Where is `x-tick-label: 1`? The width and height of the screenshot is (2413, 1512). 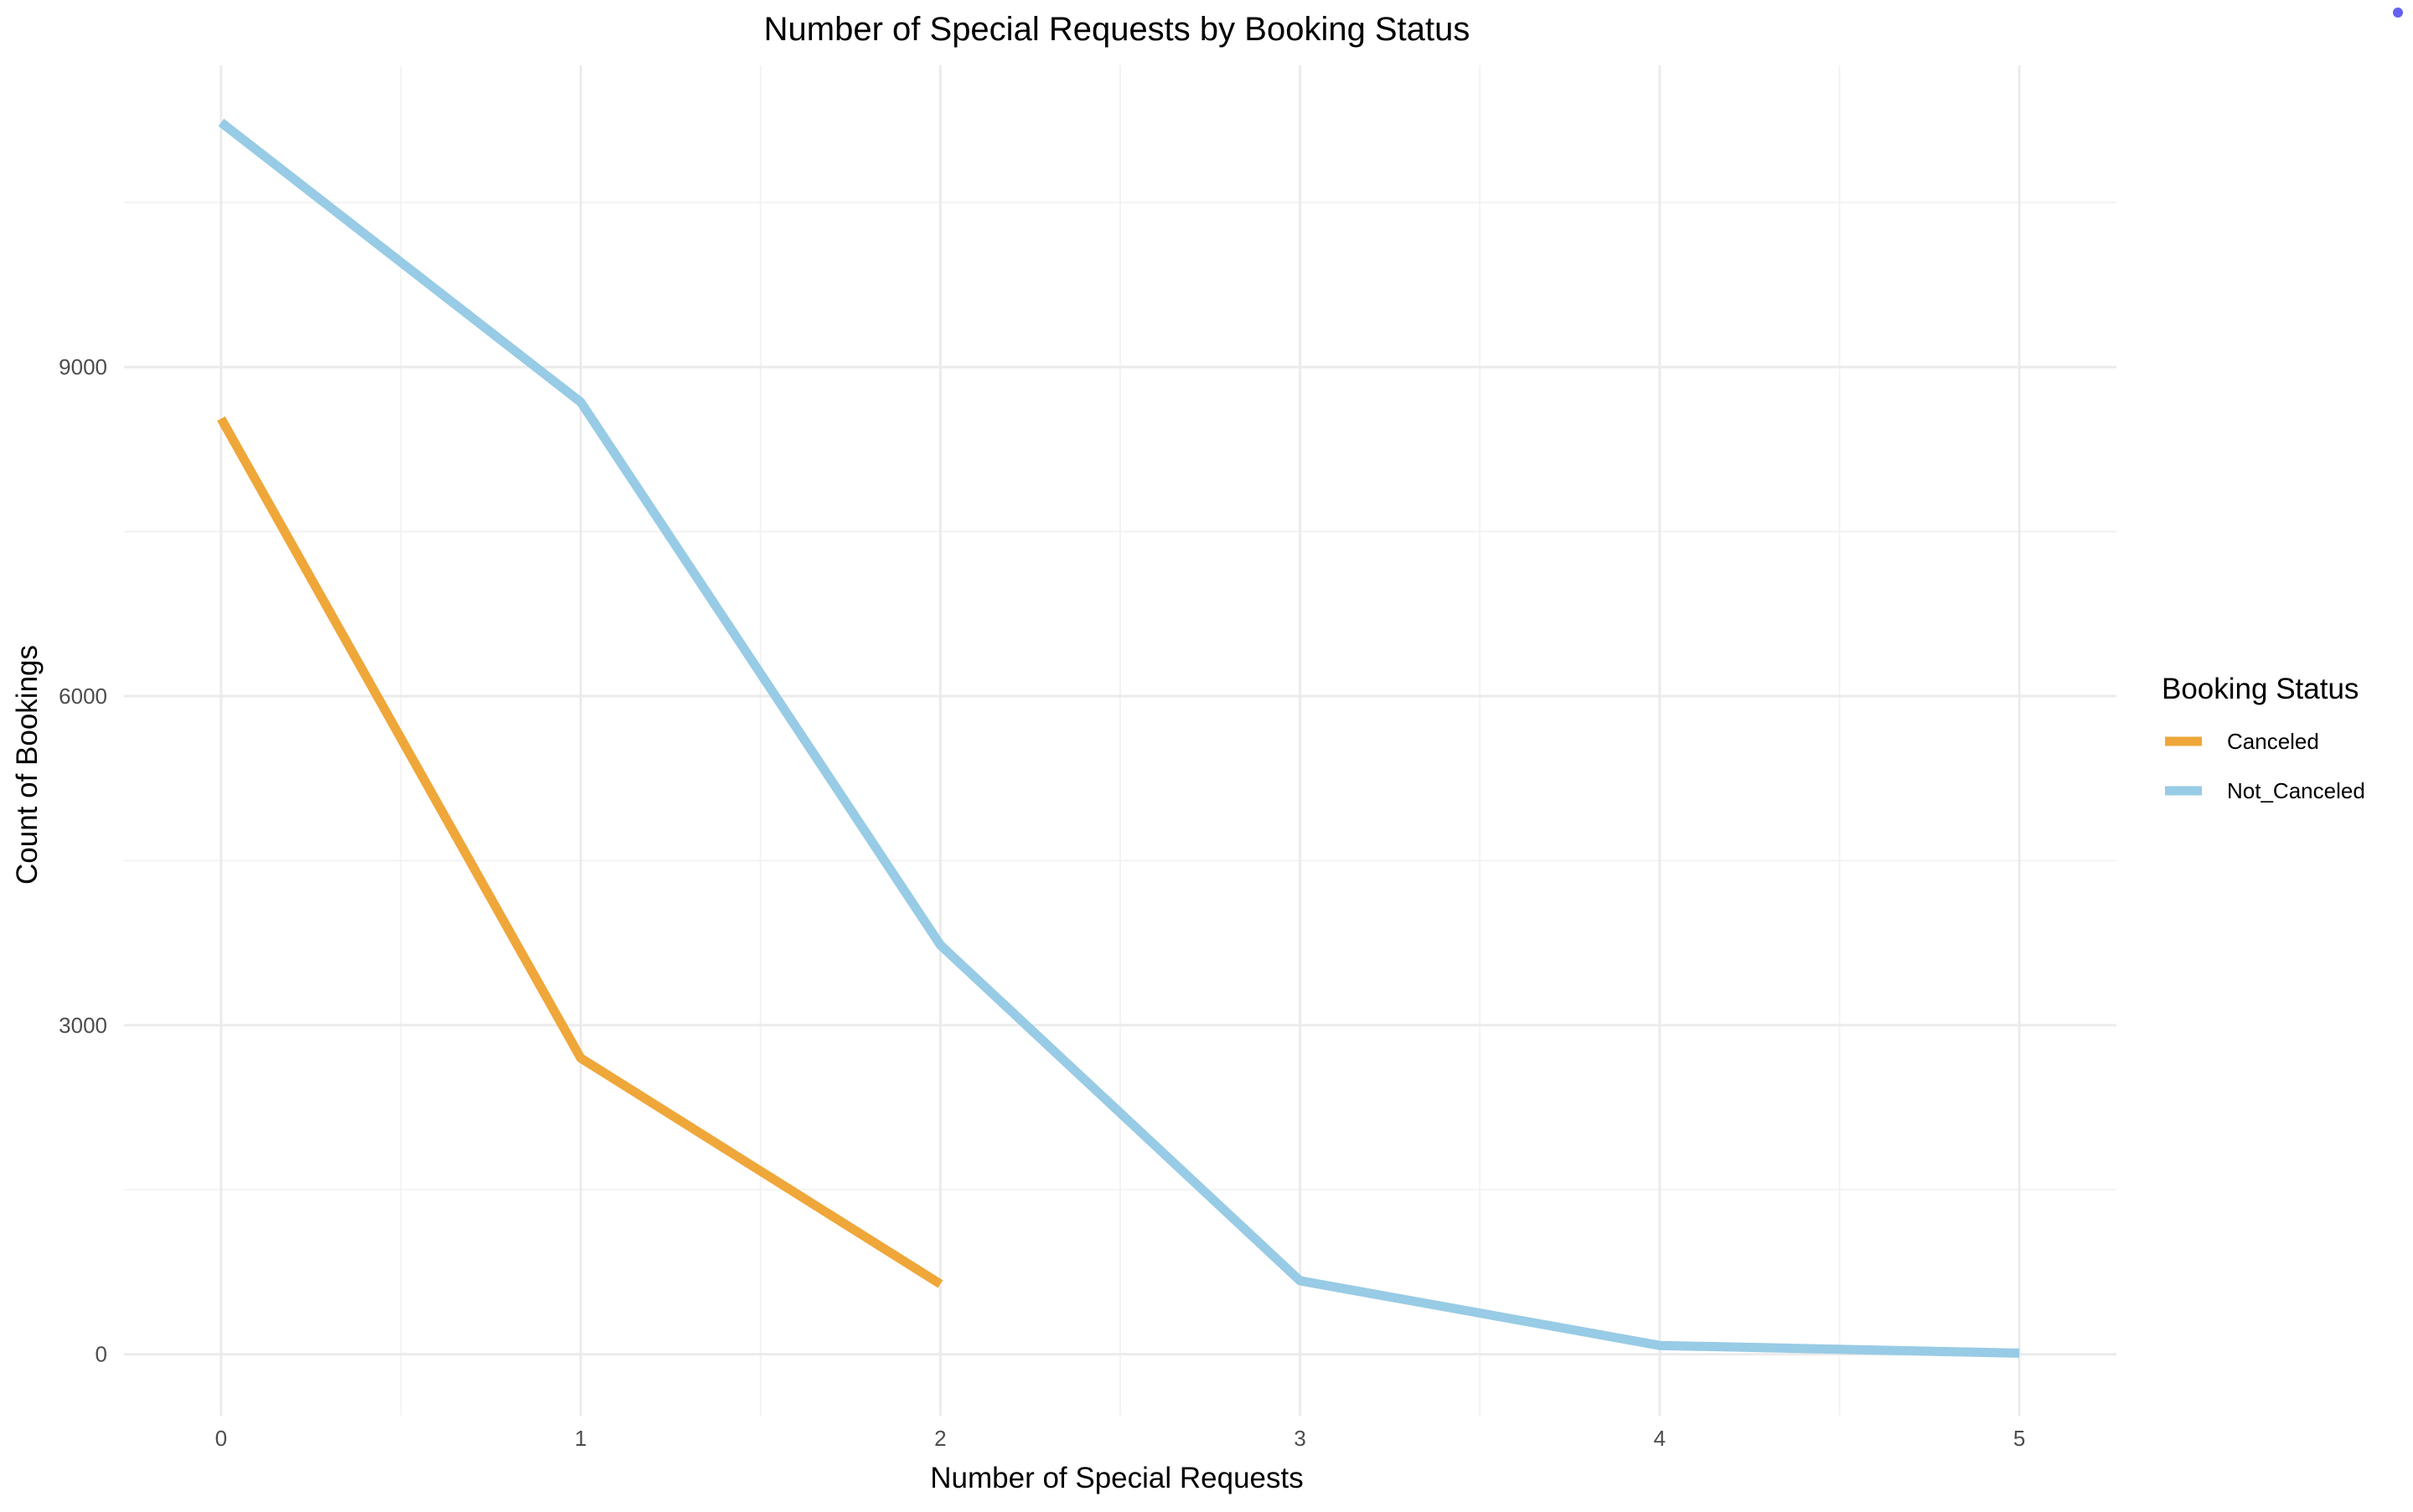 x-tick-label: 1 is located at coordinates (580, 1438).